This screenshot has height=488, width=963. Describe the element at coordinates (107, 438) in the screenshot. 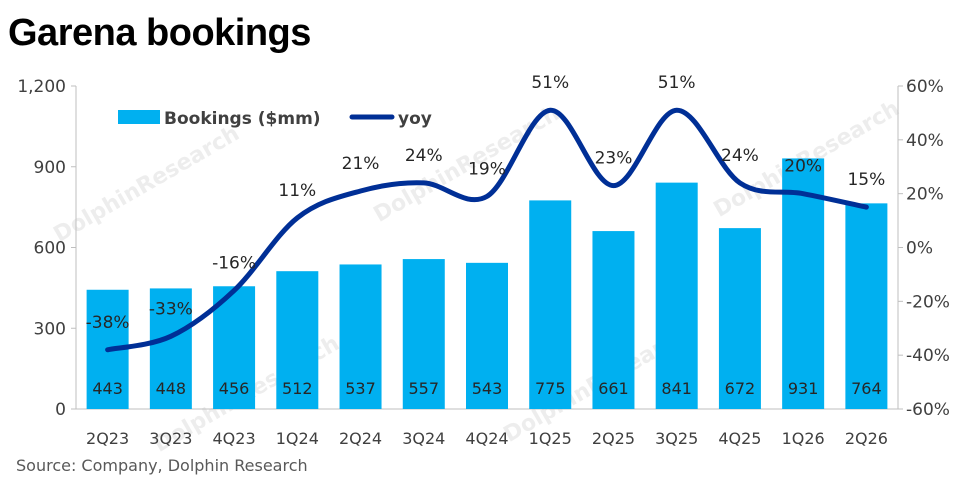

I see `x-tick-label: 2Q23` at that location.